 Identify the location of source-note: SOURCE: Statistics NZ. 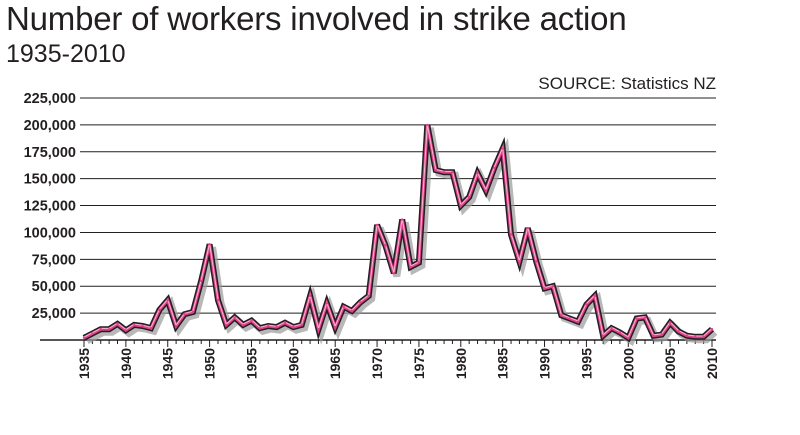
(627, 83).